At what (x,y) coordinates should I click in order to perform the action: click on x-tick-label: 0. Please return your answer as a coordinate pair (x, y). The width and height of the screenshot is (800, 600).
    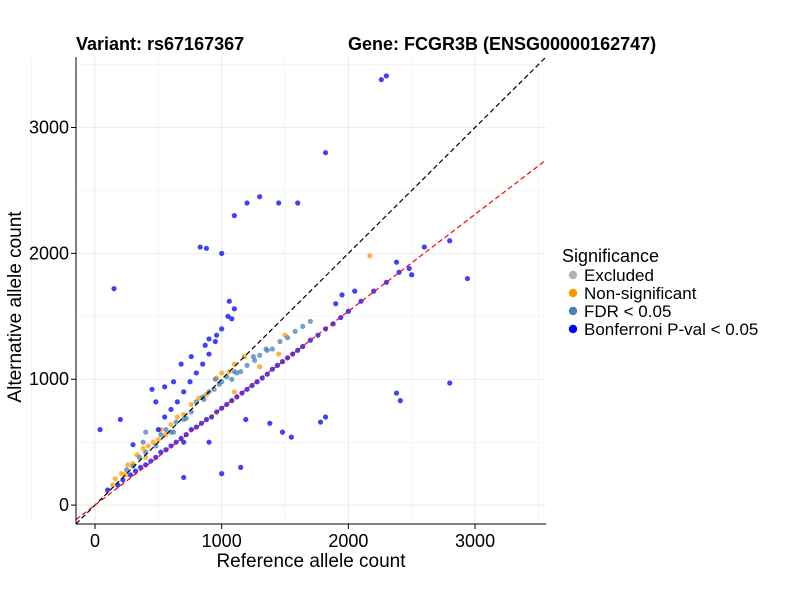
    Looking at the image, I should click on (95, 541).